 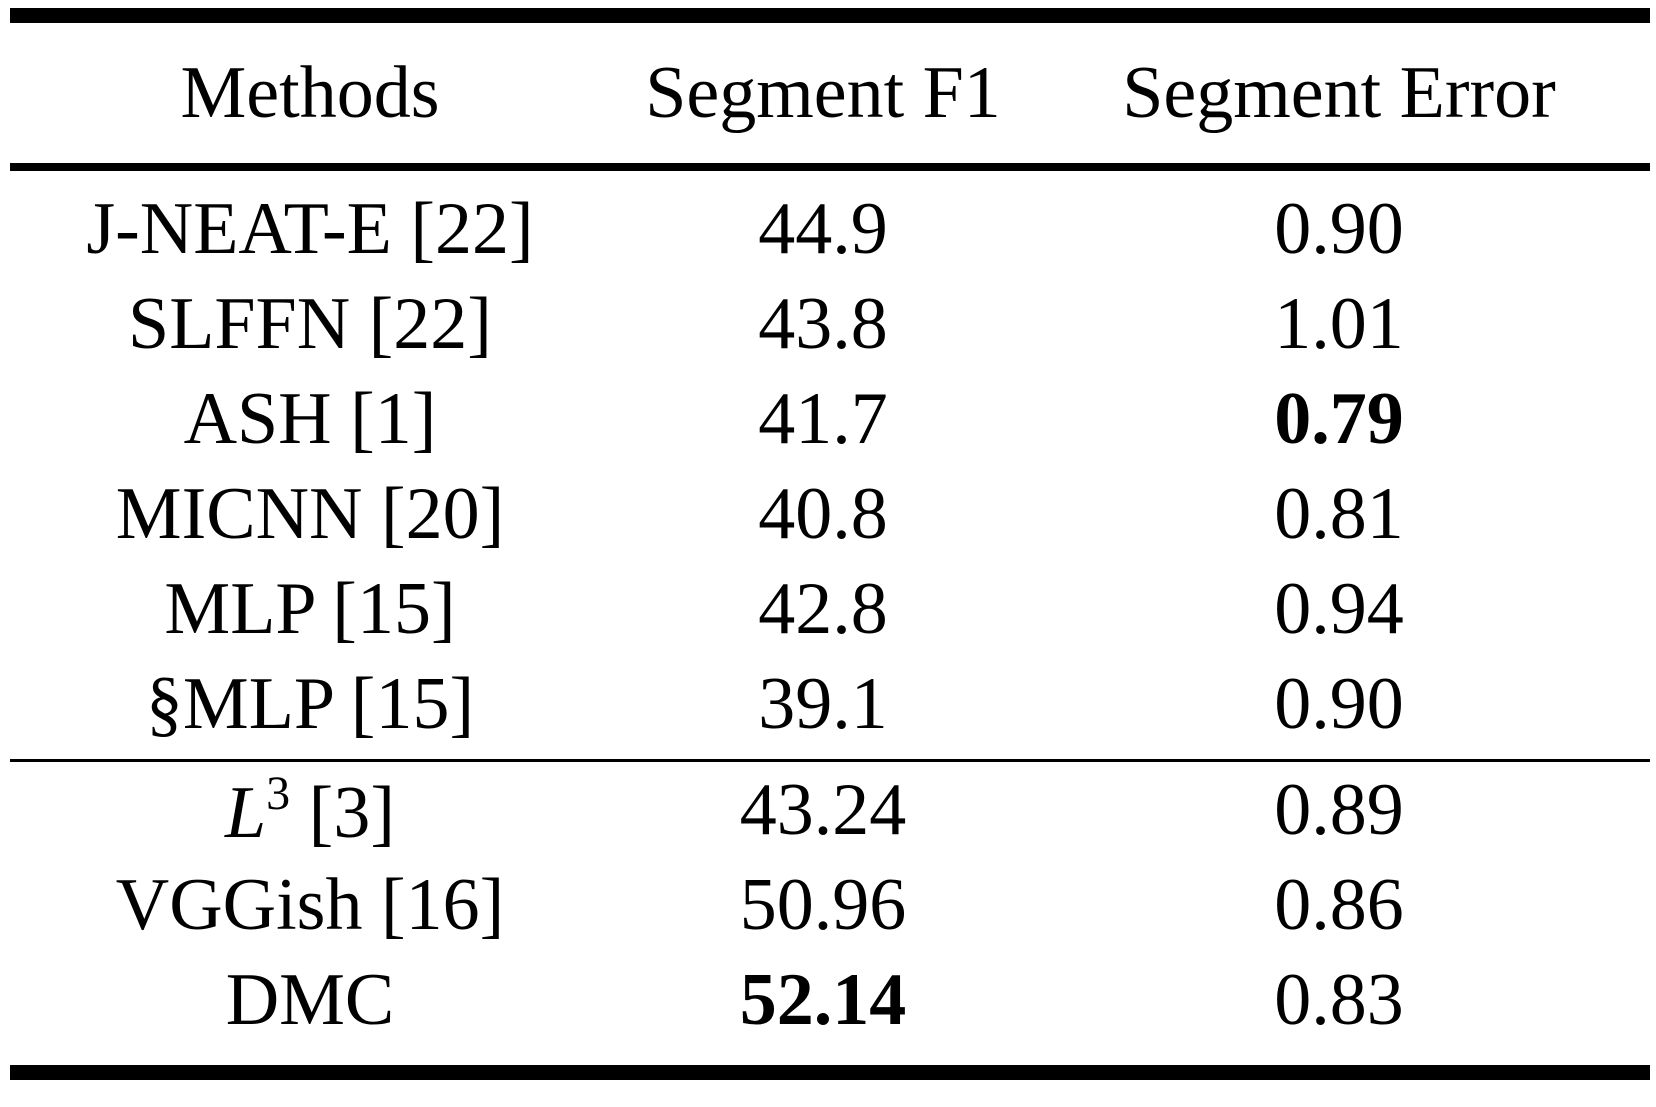 I want to click on method-cell: MLP [15], so click(x=310, y=608).